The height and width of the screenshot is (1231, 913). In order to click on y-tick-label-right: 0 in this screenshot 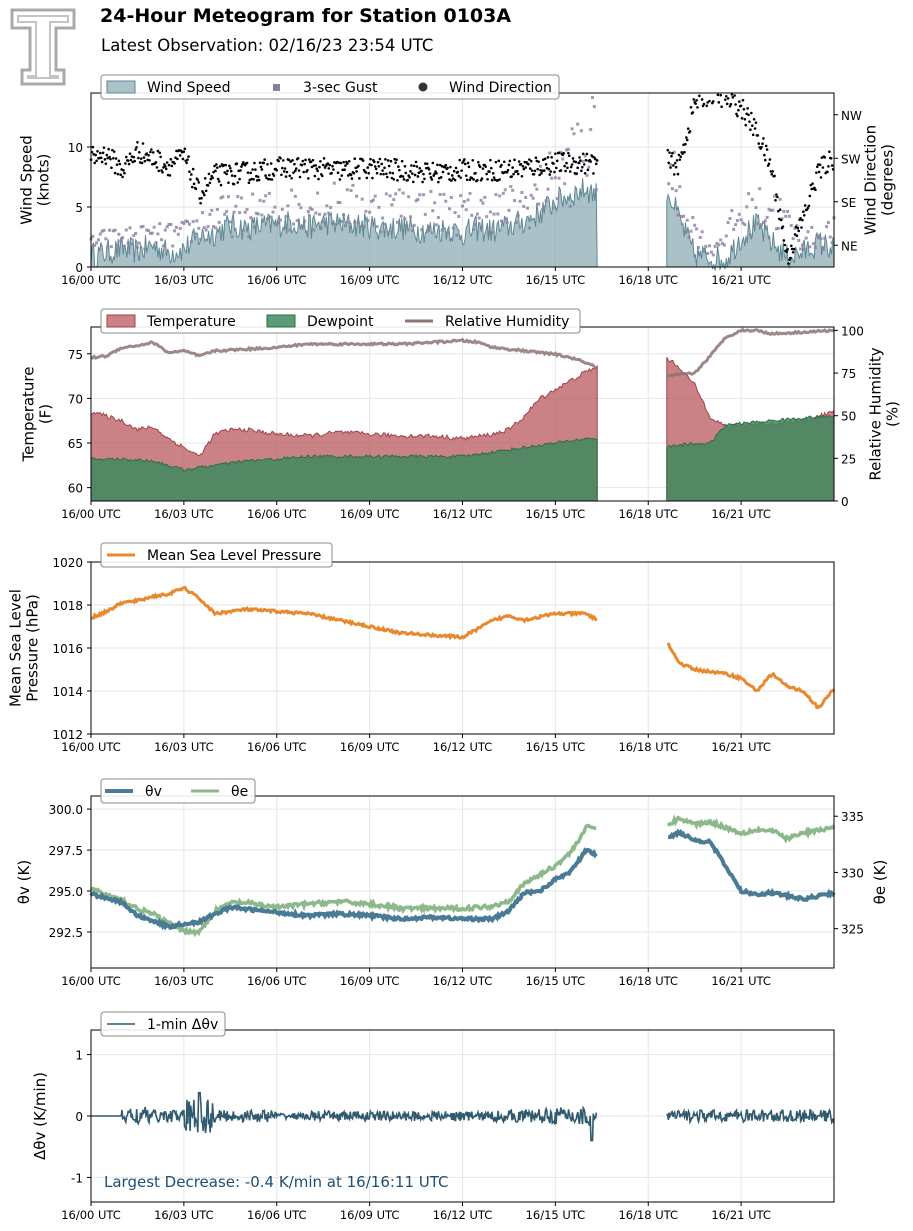, I will do `click(845, 502)`.